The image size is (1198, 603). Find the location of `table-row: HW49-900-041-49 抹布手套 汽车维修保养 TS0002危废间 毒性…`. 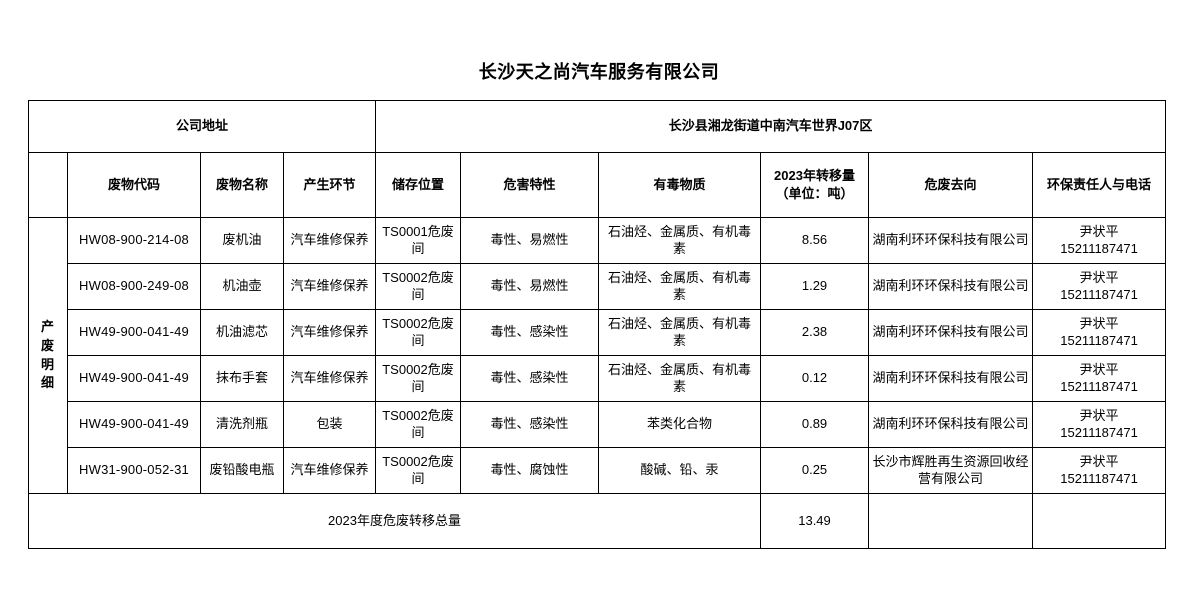

table-row: HW49-900-041-49 抹布手套 汽车维修保养 TS0002危废间 毒性… is located at coordinates (598, 378).